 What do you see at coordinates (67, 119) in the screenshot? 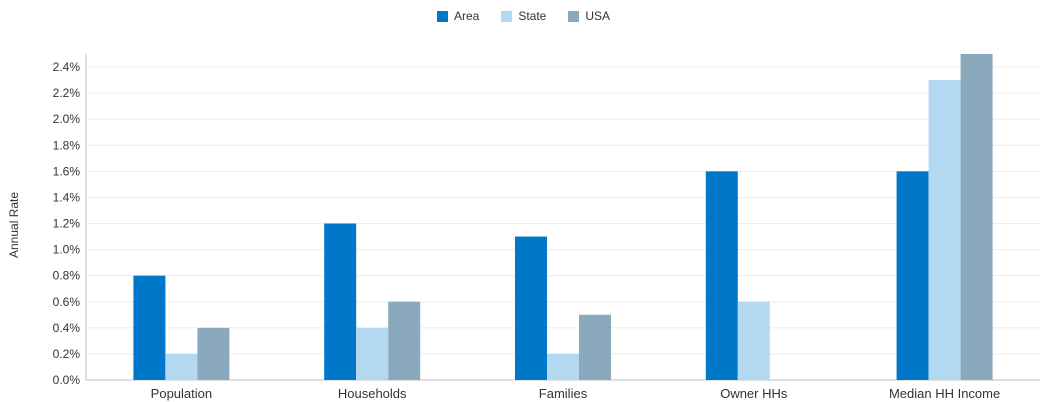
I see `y-tick-label: 2.0%` at bounding box center [67, 119].